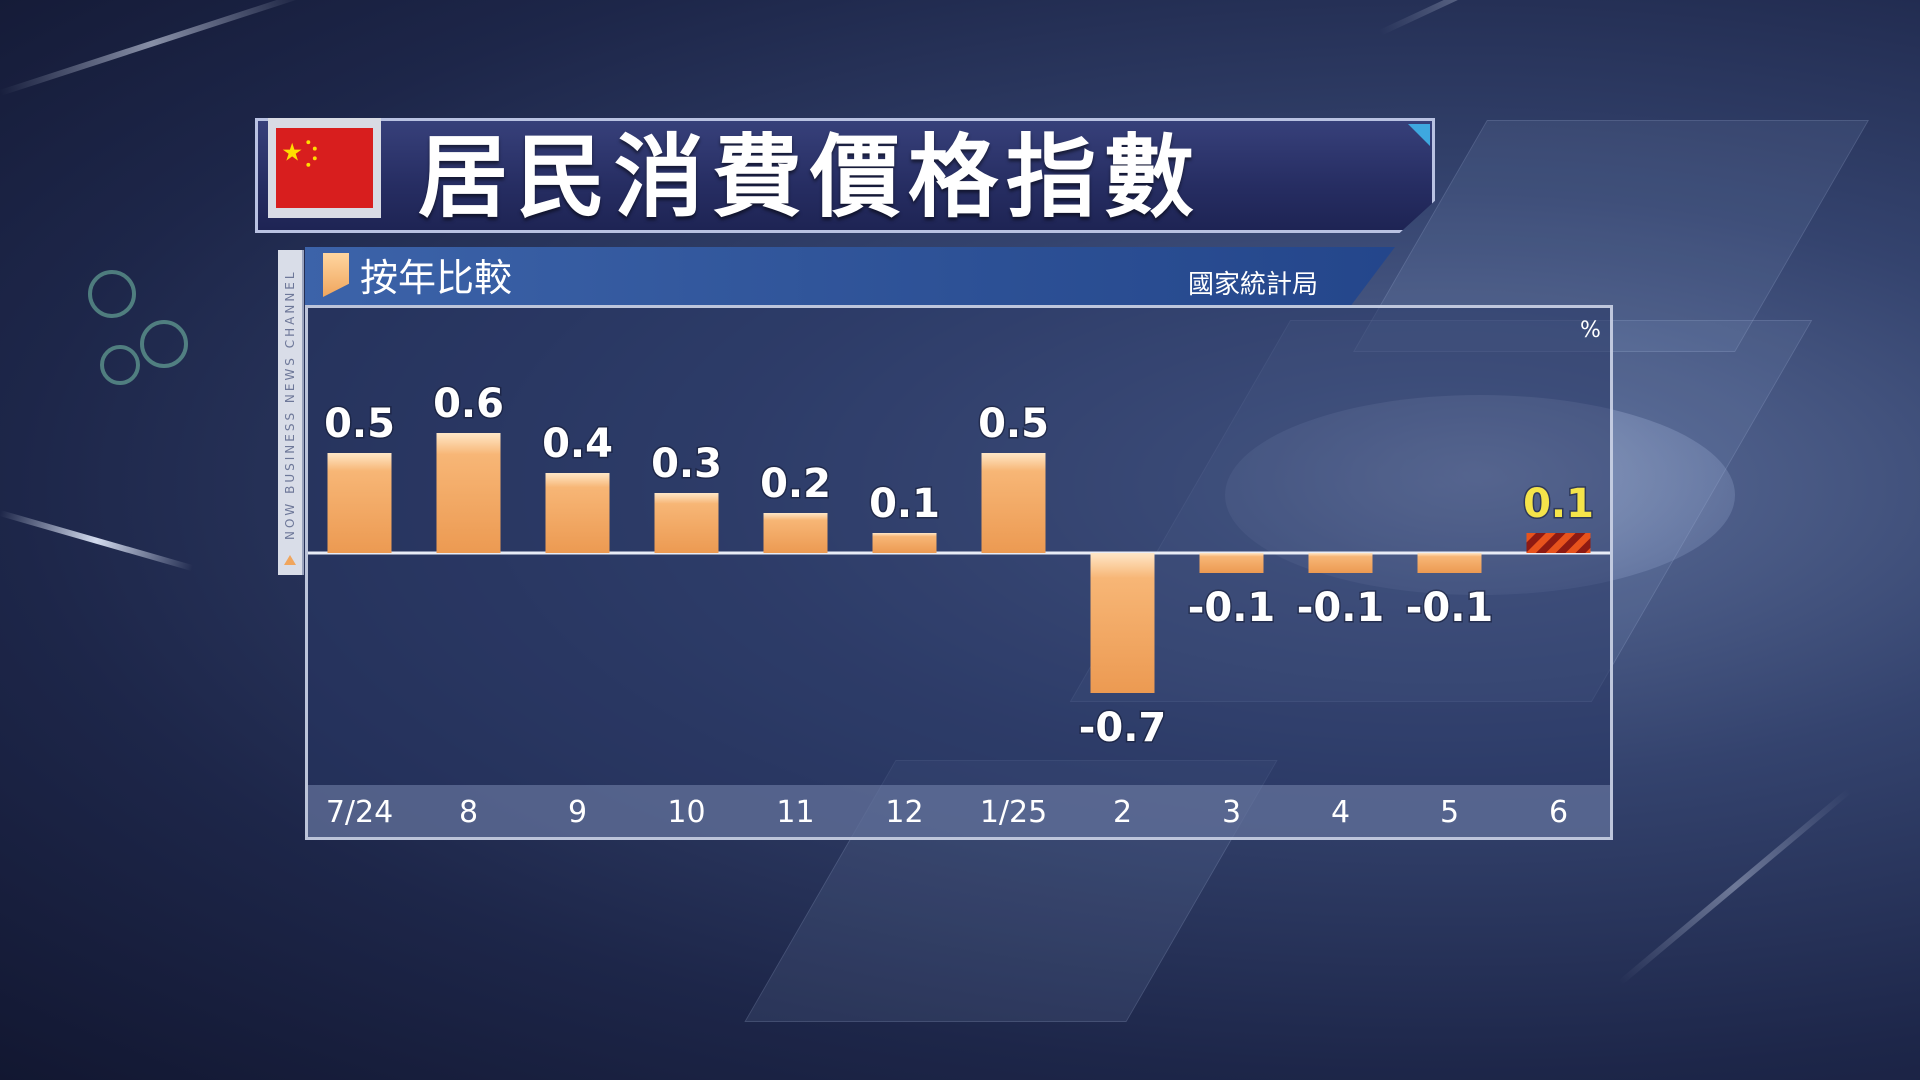 Image resolution: width=1920 pixels, height=1080 pixels. Describe the element at coordinates (1449, 812) in the screenshot. I see `x-tick-label-10: 5` at that location.